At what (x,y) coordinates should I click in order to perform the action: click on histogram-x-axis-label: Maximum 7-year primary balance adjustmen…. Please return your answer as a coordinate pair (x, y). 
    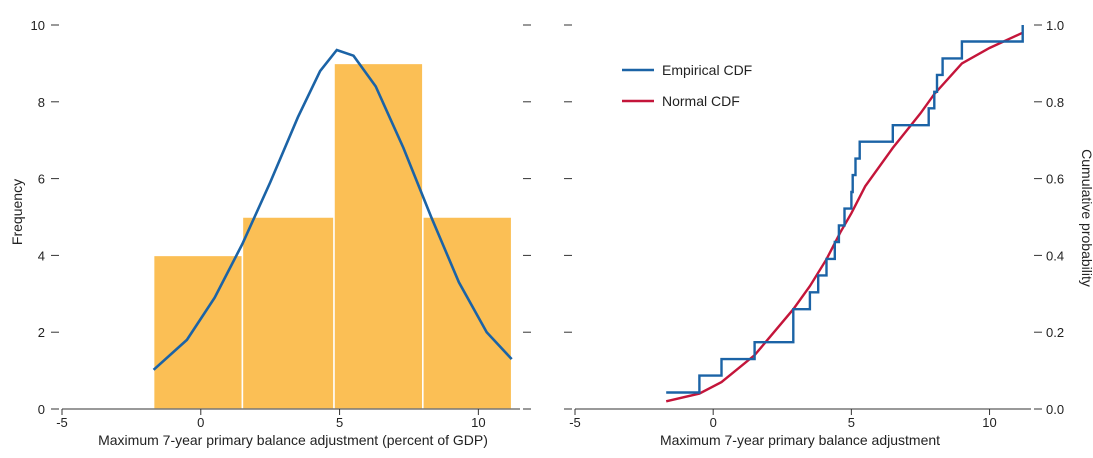
    Looking at the image, I should click on (293, 440).